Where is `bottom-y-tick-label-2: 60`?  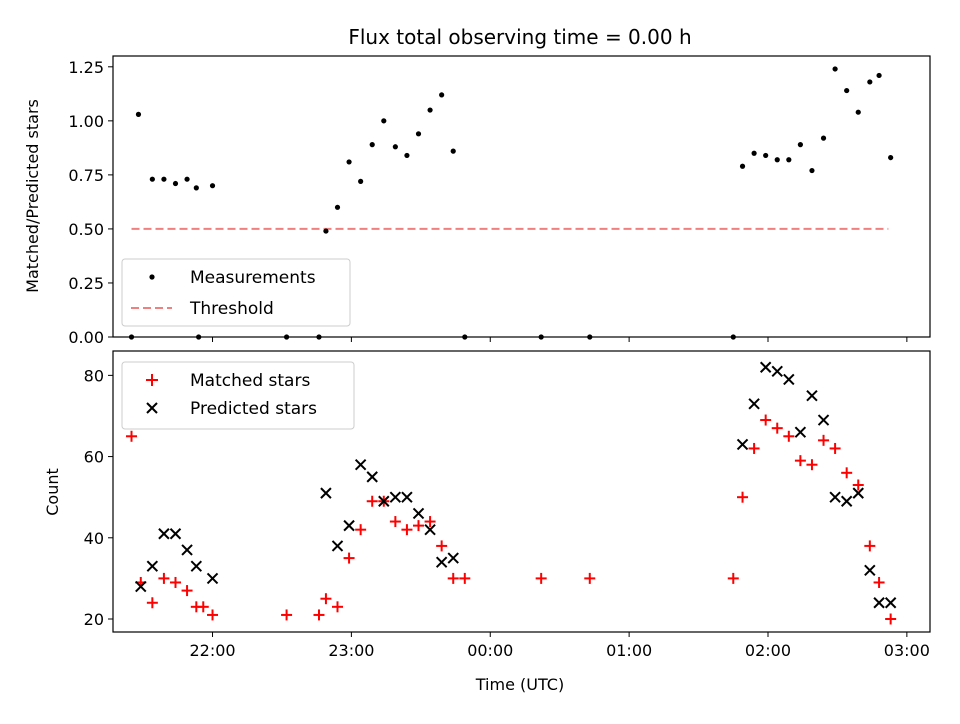
bottom-y-tick-label-2: 60 is located at coordinates (94, 457).